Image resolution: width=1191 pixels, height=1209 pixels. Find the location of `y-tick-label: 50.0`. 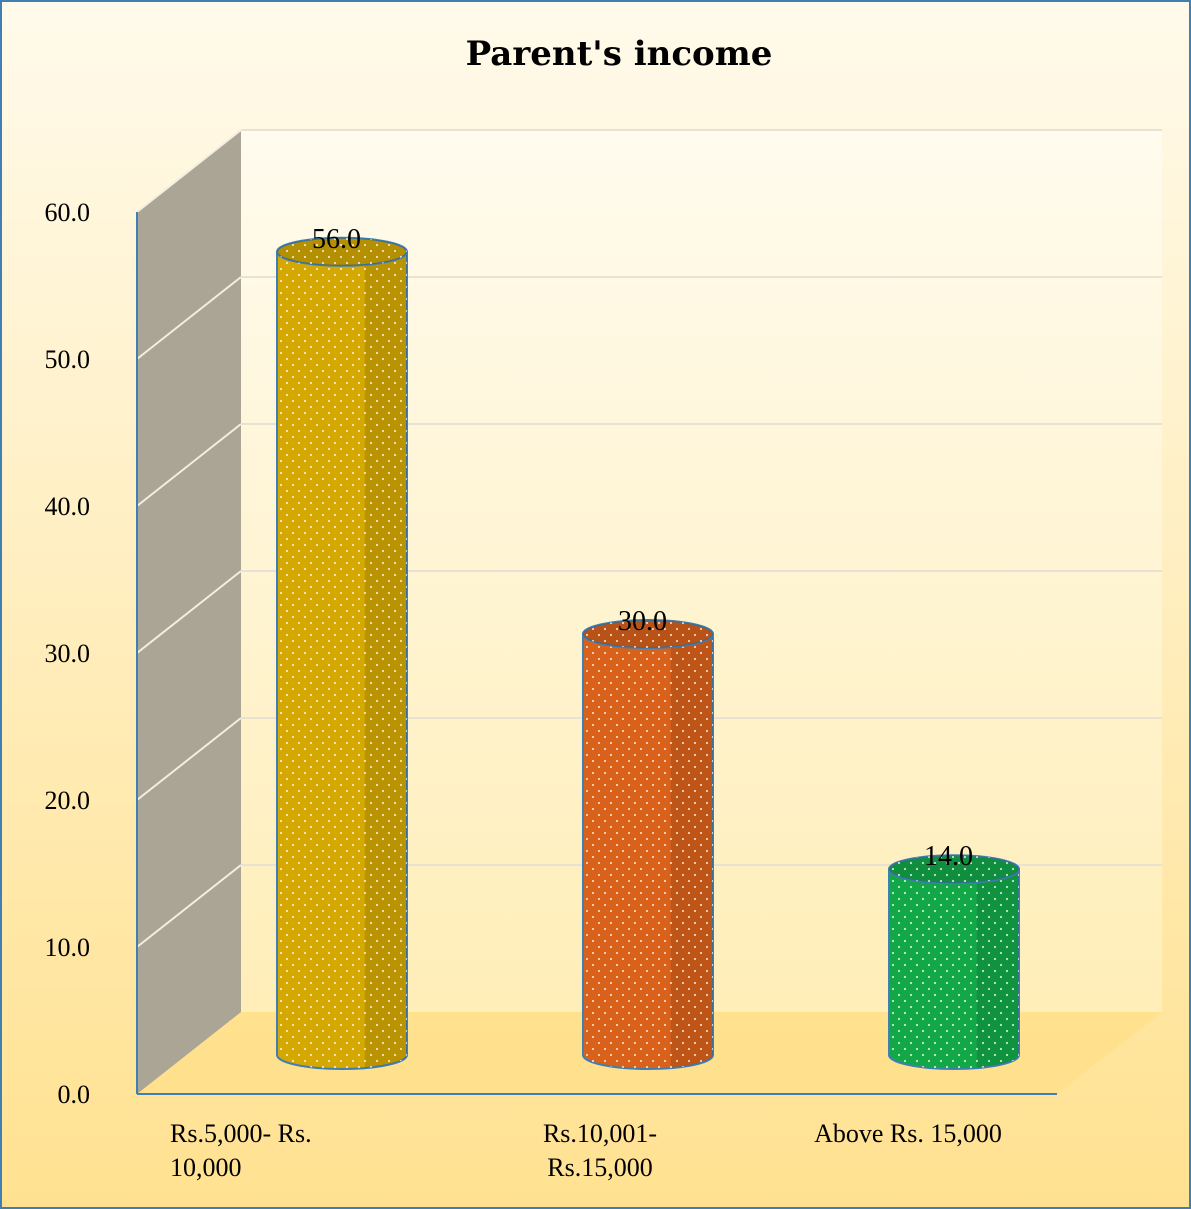

y-tick-label: 50.0 is located at coordinates (68, 359).